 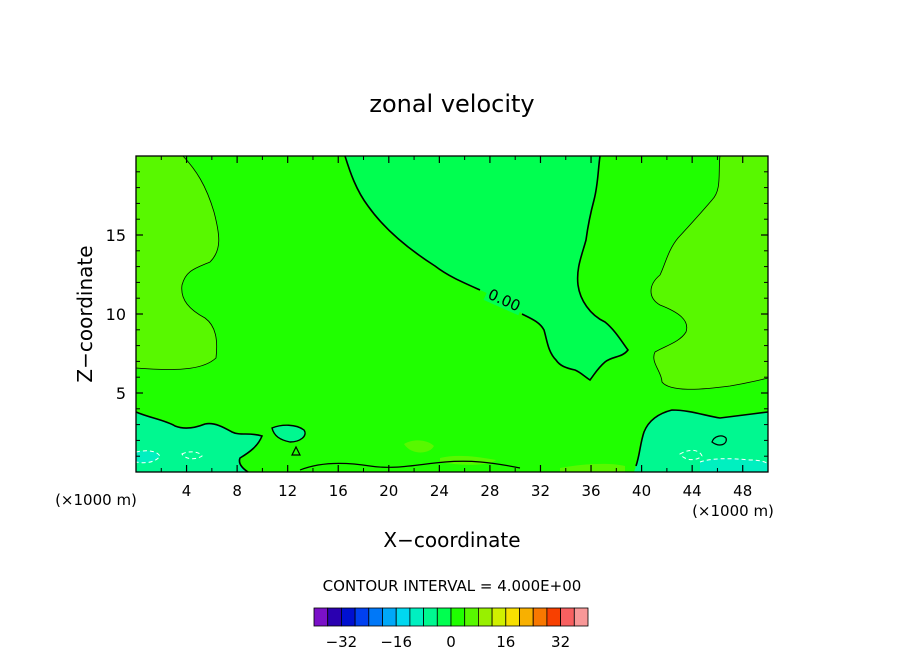 I want to click on contour-small-cell, so click(x=288, y=433).